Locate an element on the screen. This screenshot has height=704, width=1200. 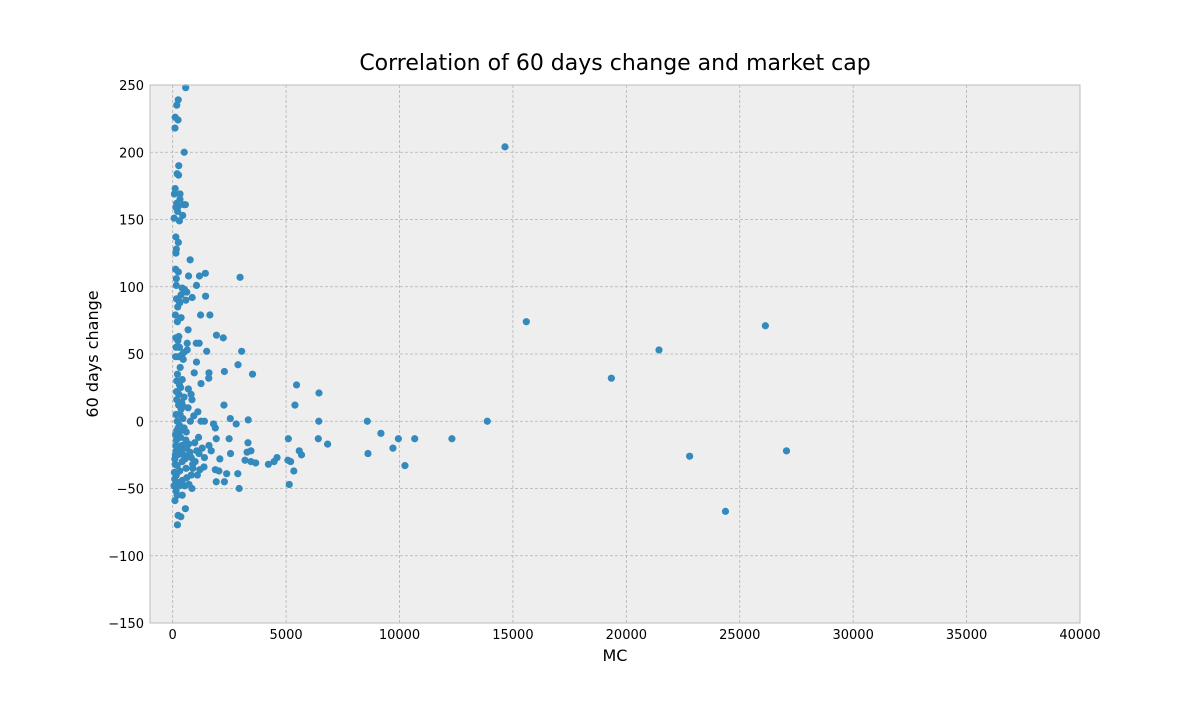
y-axis-ticks: −150 −100 −50 0 50 100 150 200 250 is located at coordinates (126, 355).